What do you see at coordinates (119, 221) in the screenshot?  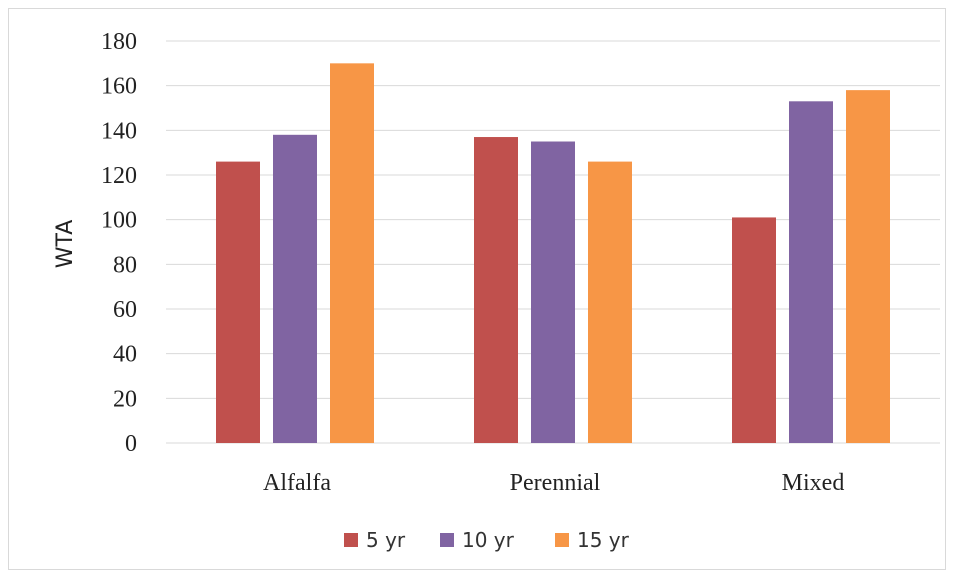 I see `y-tick-label: 100` at bounding box center [119, 221].